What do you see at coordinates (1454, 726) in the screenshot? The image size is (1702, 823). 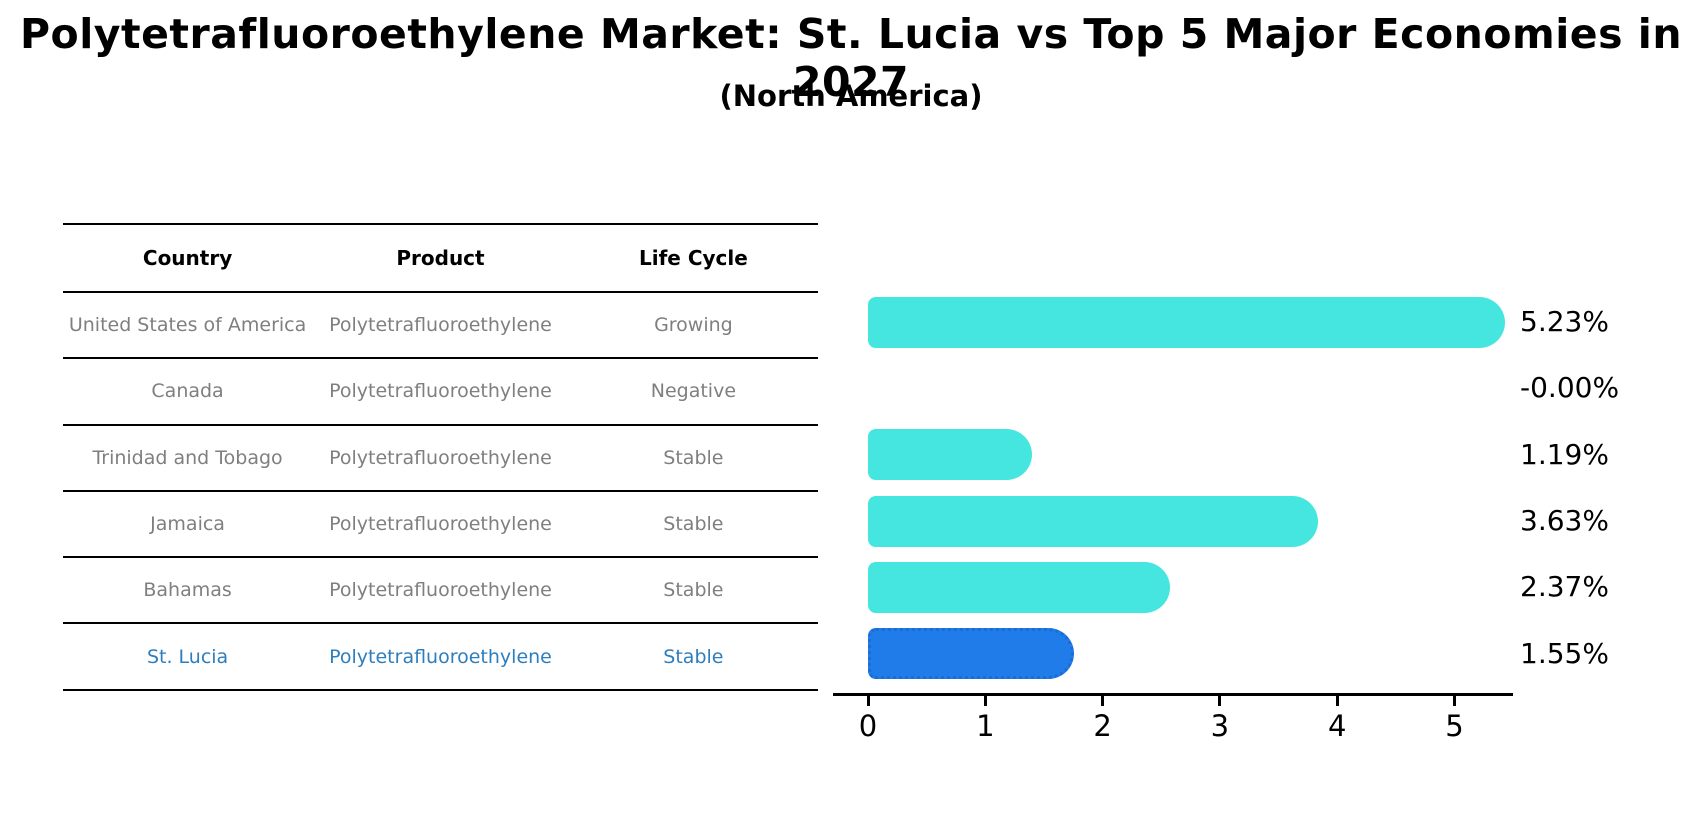 I see `x-axis-tick-label: 5` at bounding box center [1454, 726].